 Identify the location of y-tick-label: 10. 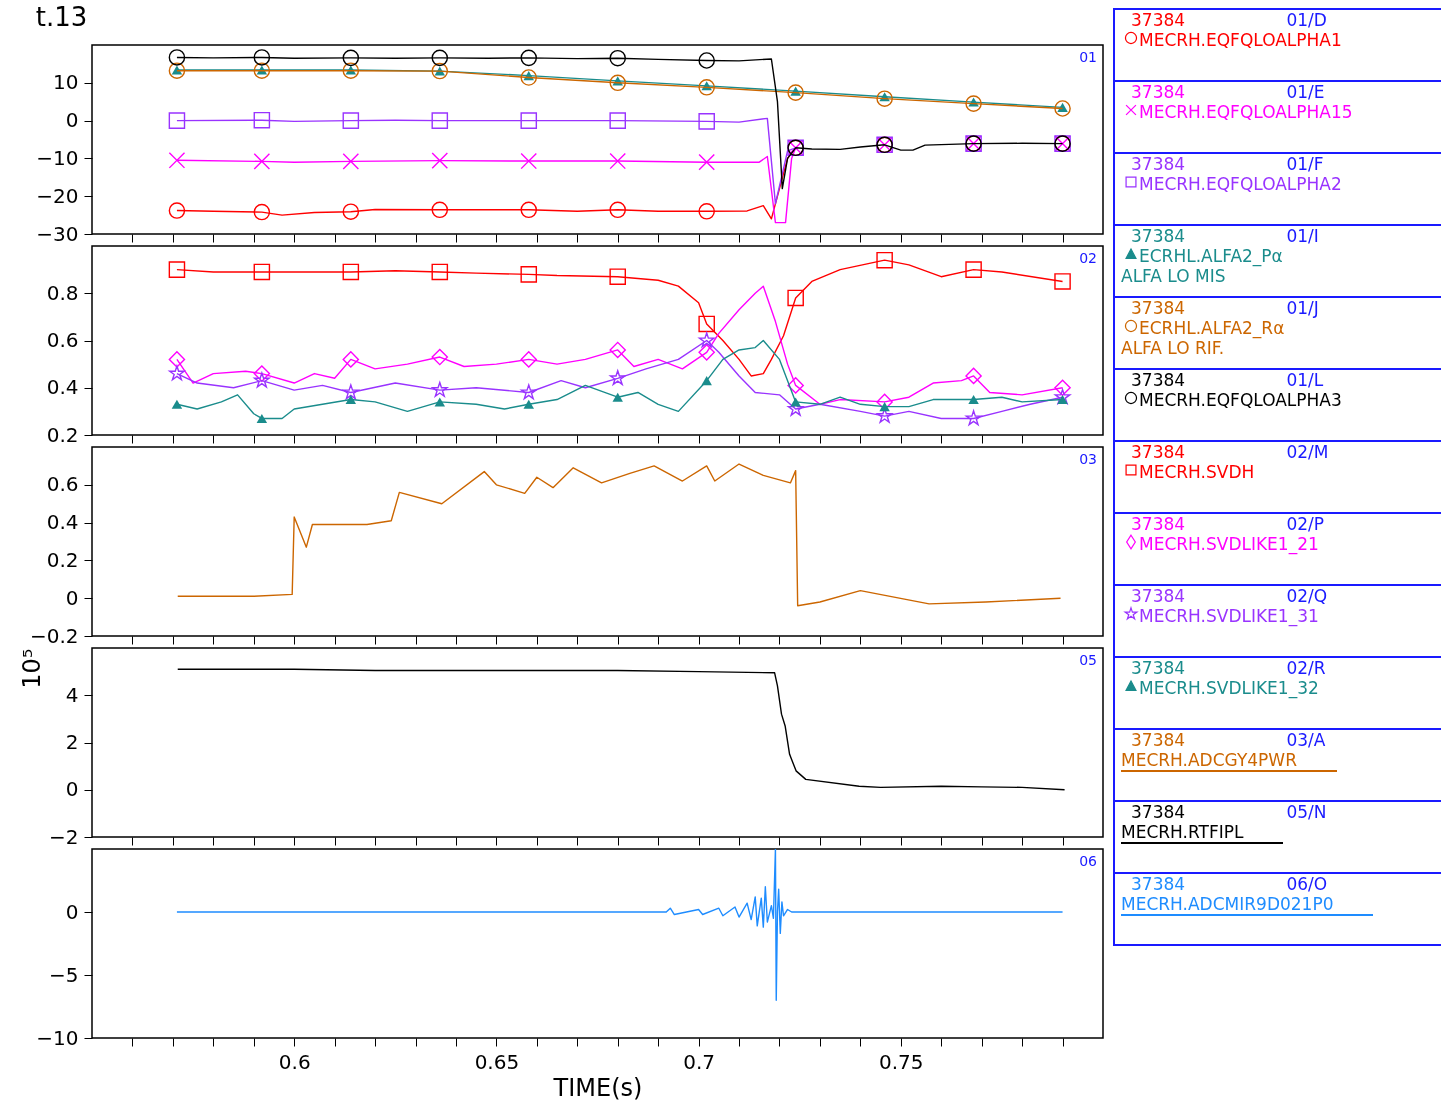
(66, 82).